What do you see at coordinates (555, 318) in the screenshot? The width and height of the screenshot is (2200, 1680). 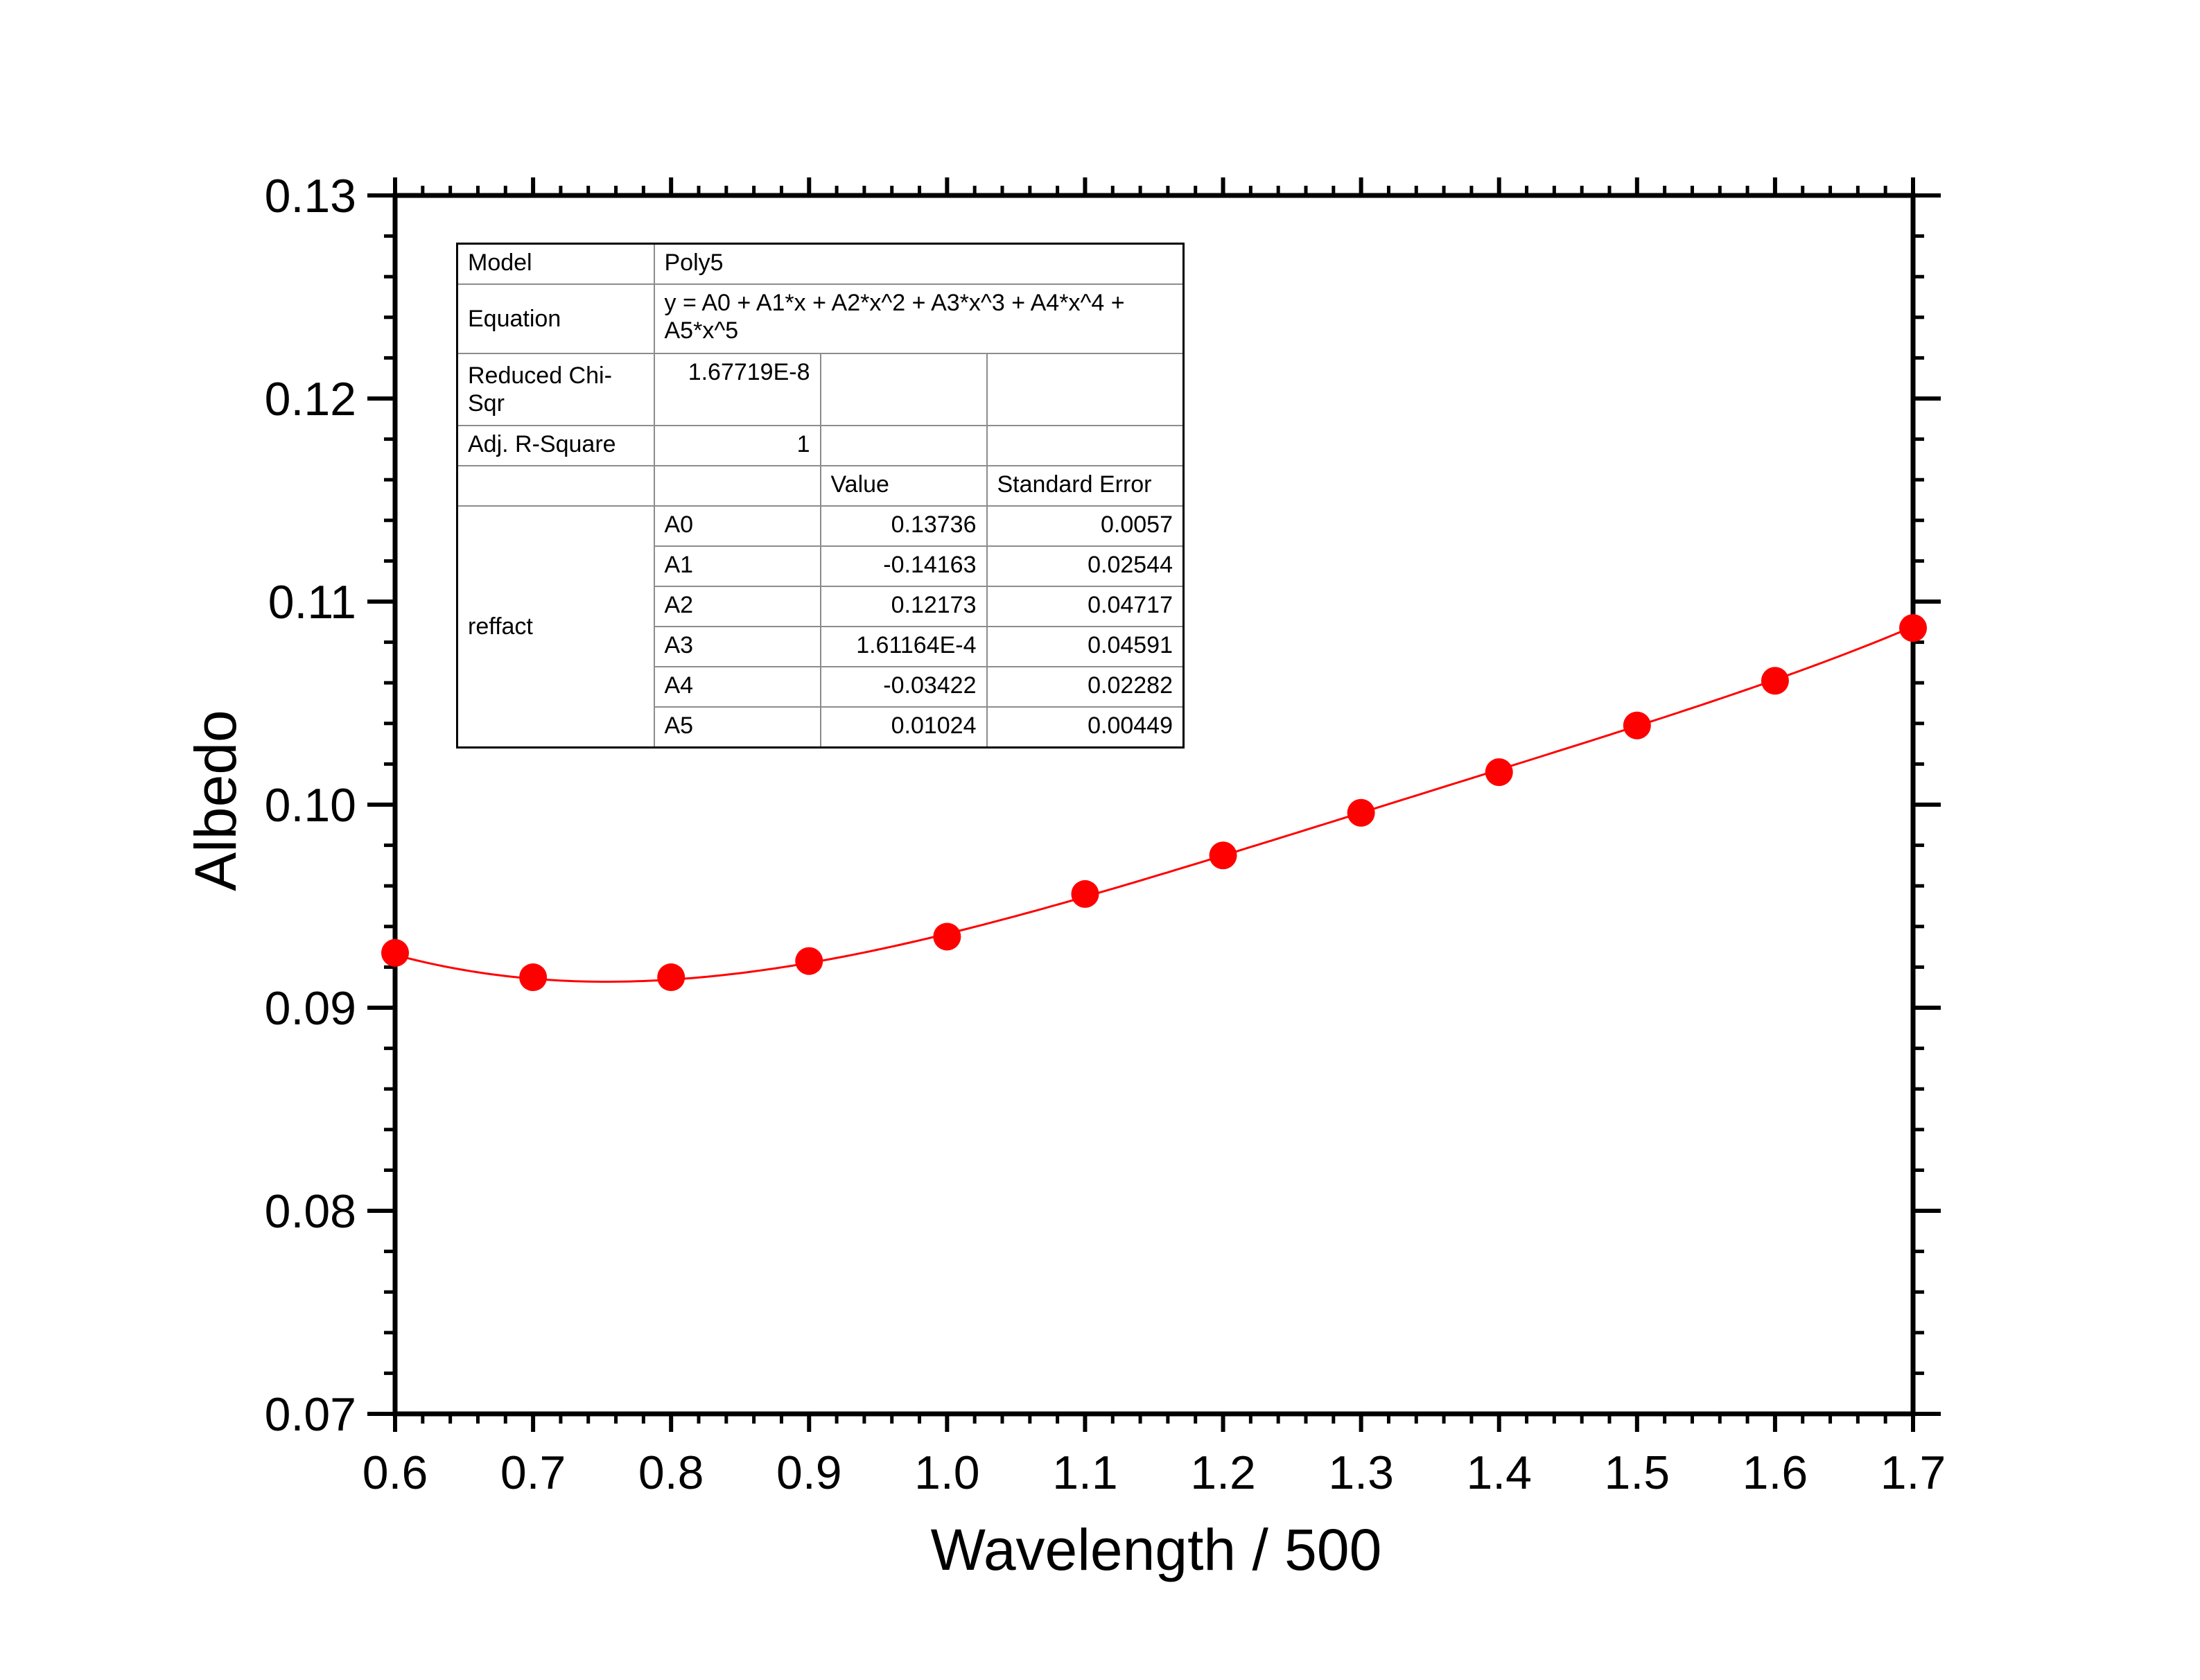 I see `equation-label: Equation` at bounding box center [555, 318].